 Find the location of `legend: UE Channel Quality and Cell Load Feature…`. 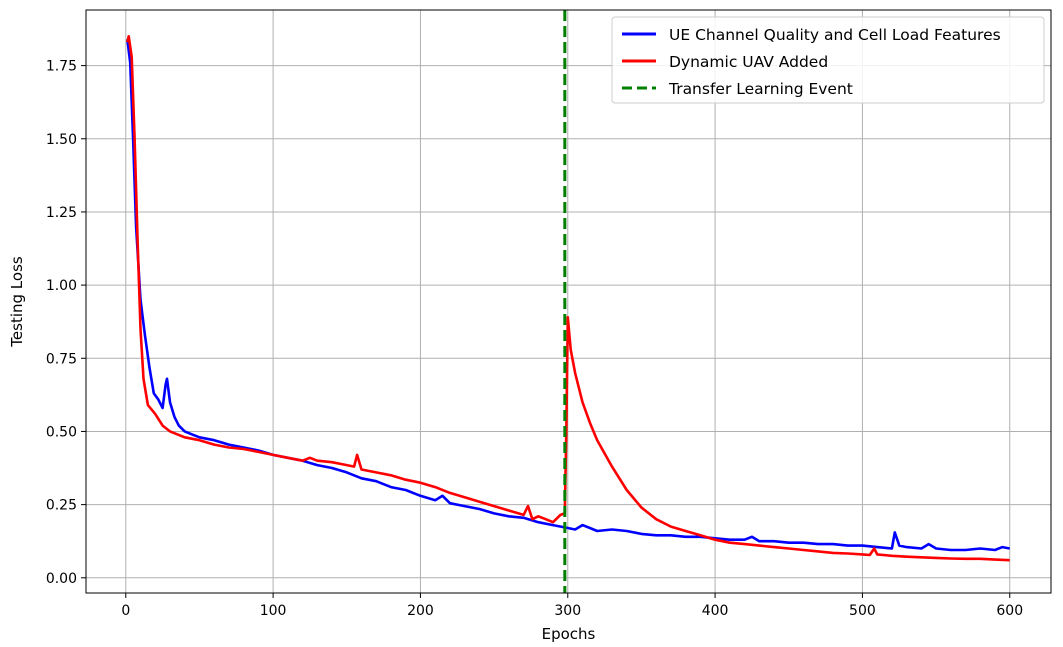

legend: UE Channel Quality and Cell Load Feature… is located at coordinates (828, 60).